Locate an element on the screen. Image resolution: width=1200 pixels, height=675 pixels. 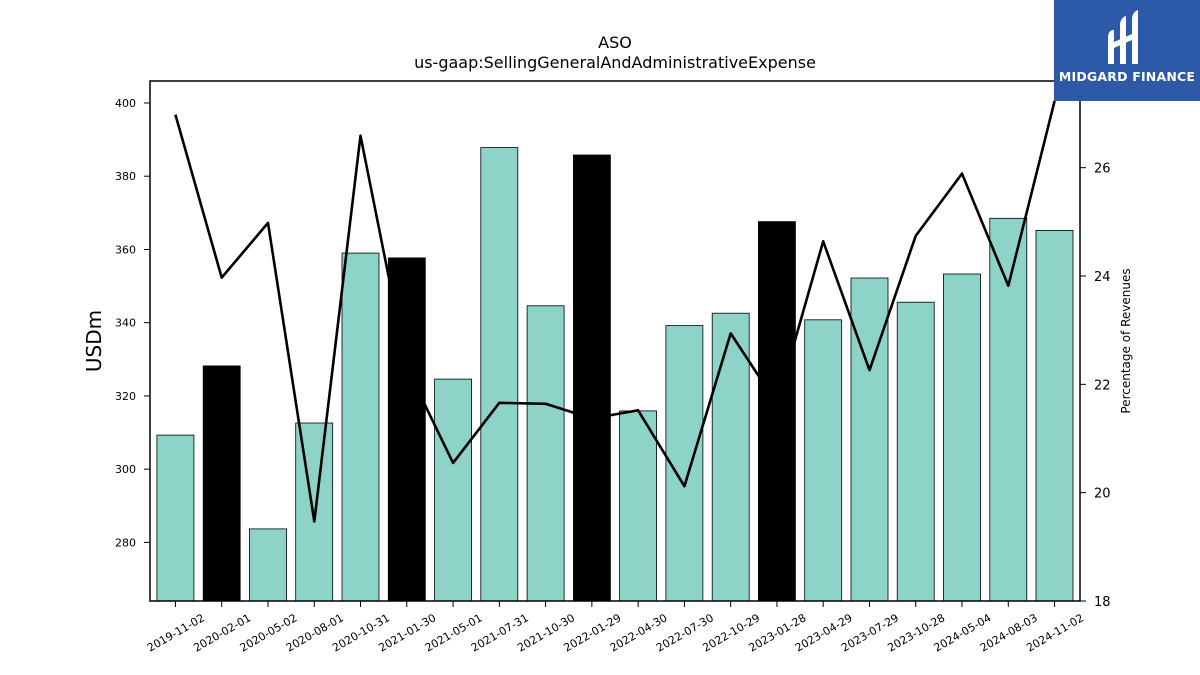
logo-mark-icon is located at coordinates (1123, 37).